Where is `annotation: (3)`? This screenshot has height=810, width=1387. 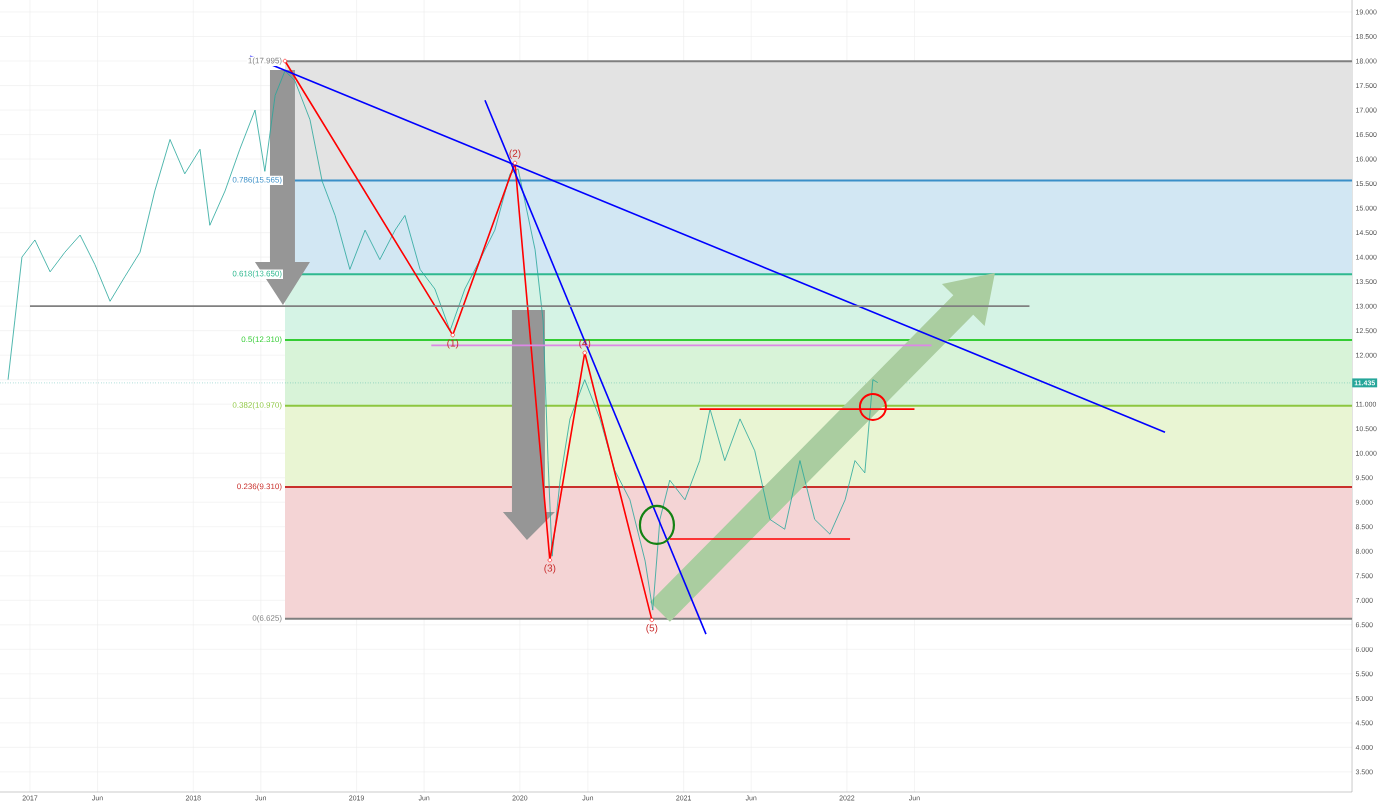 annotation: (3) is located at coordinates (550, 569).